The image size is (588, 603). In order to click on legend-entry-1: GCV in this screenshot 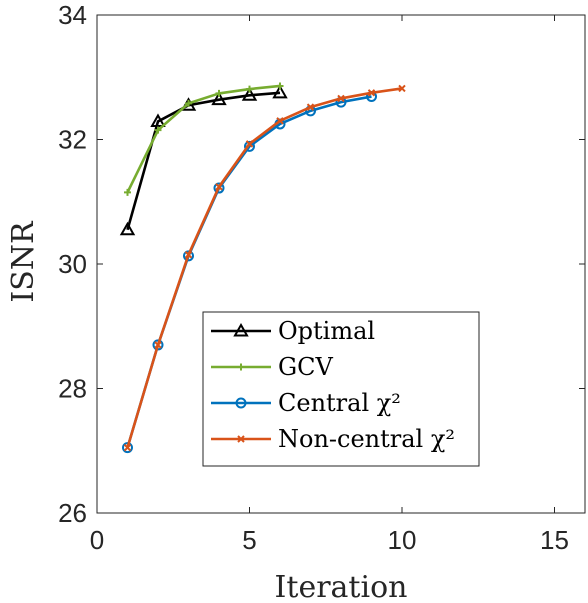, I will do `click(272, 367)`.